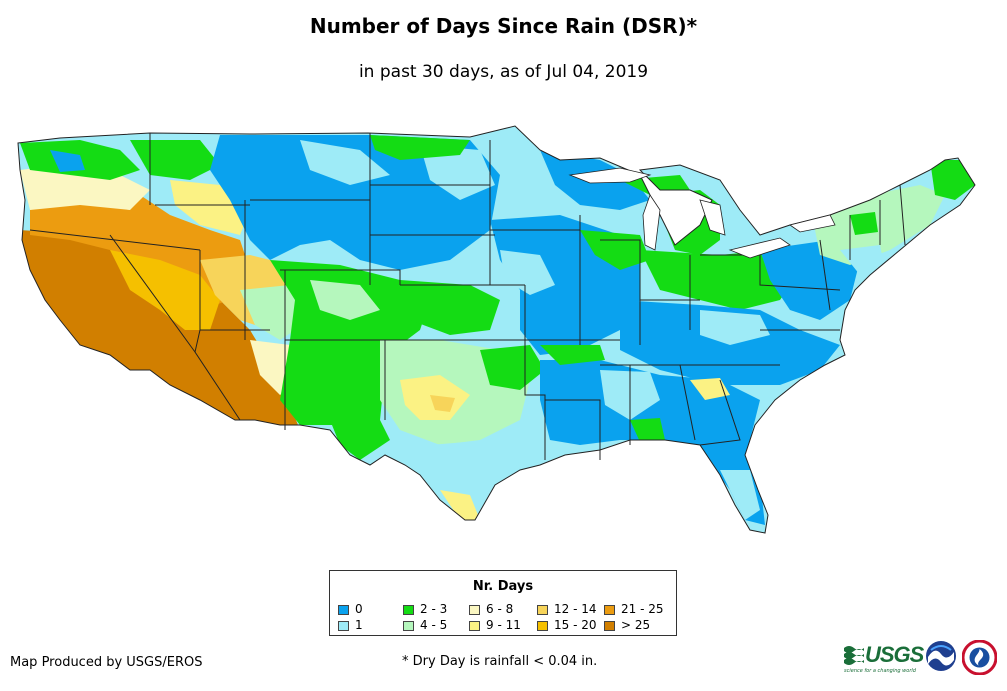 The width and height of the screenshot is (1007, 691). I want to click on legend-item-4: 6 - 8, so click(491, 609).